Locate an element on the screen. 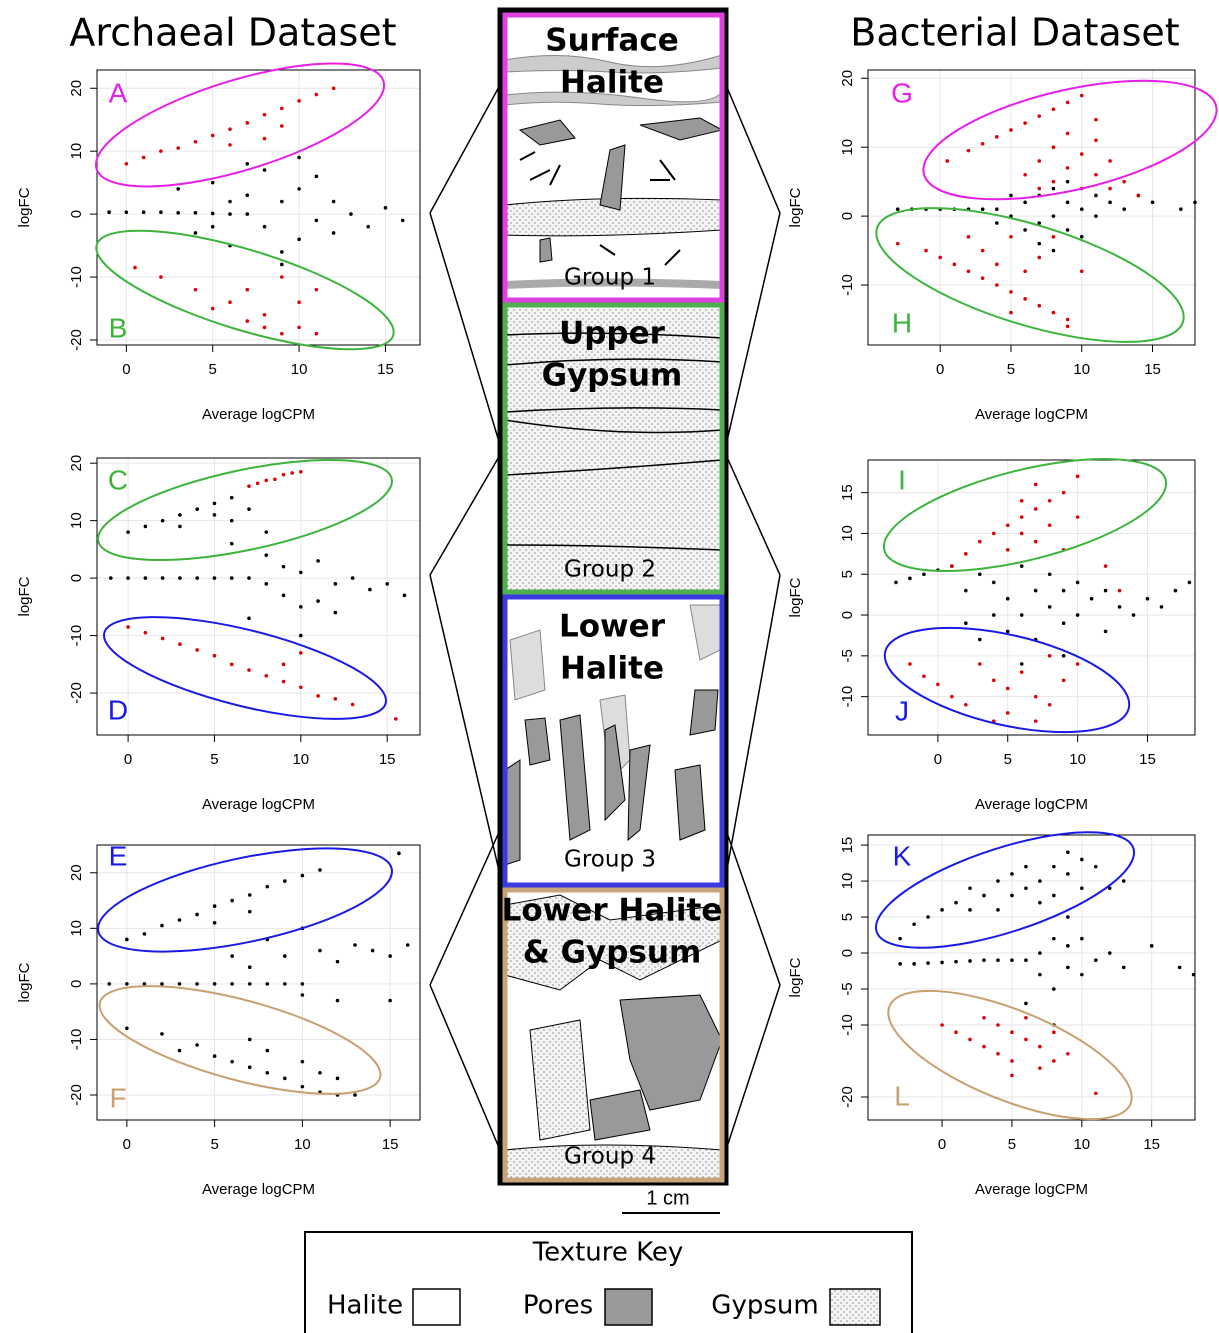 The height and width of the screenshot is (1333, 1219). scale-label: 1 cm is located at coordinates (667, 1198).